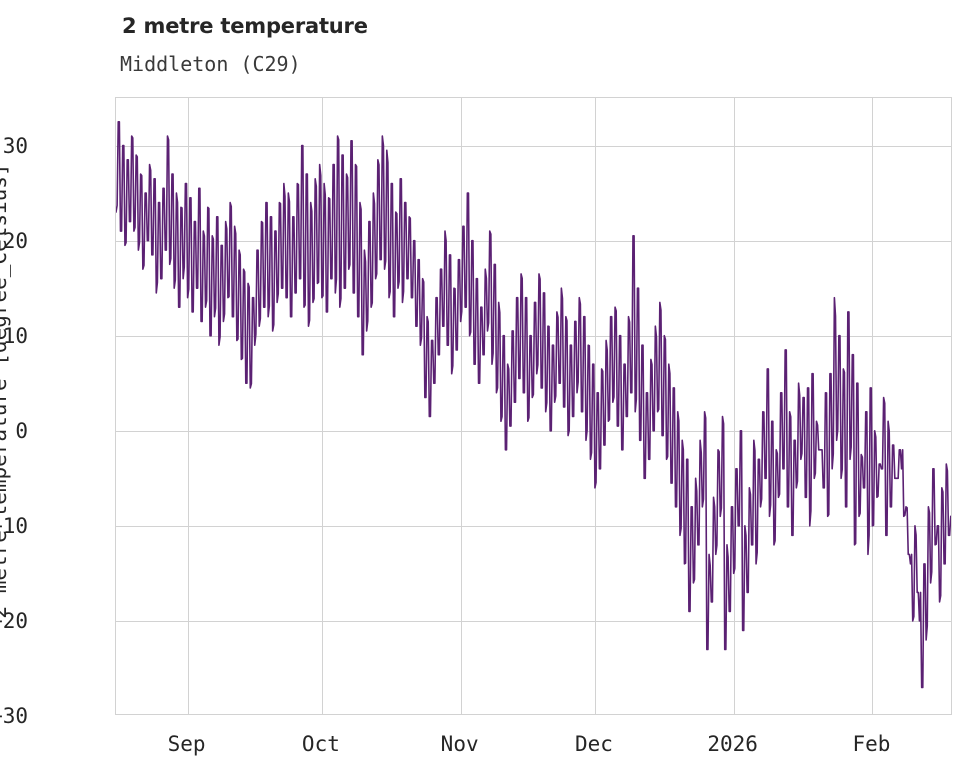 The width and height of the screenshot is (980, 782). I want to click on y-axis-tick-label: 30, so click(15, 145).